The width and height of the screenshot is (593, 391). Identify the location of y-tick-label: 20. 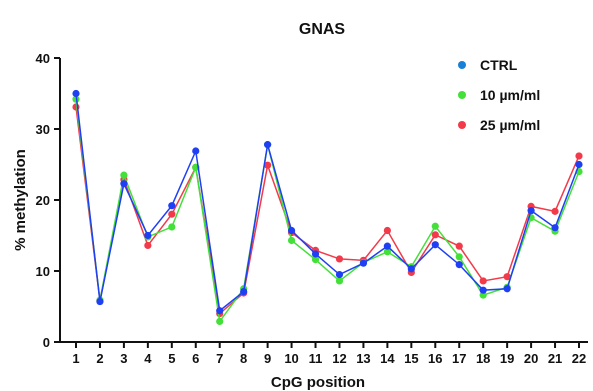
(43, 200).